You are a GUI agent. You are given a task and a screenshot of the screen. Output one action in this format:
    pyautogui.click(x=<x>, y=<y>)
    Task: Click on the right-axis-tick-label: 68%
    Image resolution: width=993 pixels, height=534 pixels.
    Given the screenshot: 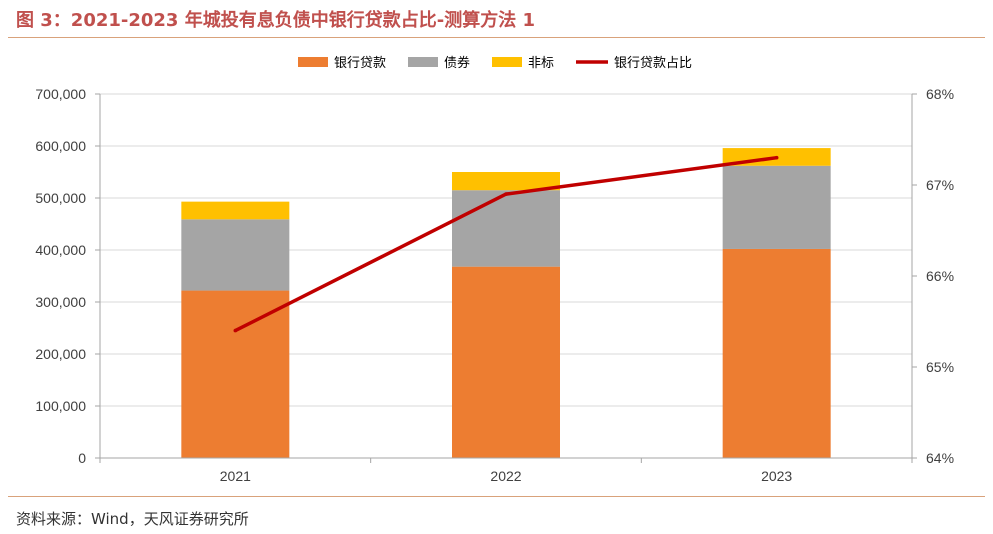 What is the action you would take?
    pyautogui.click(x=940, y=94)
    